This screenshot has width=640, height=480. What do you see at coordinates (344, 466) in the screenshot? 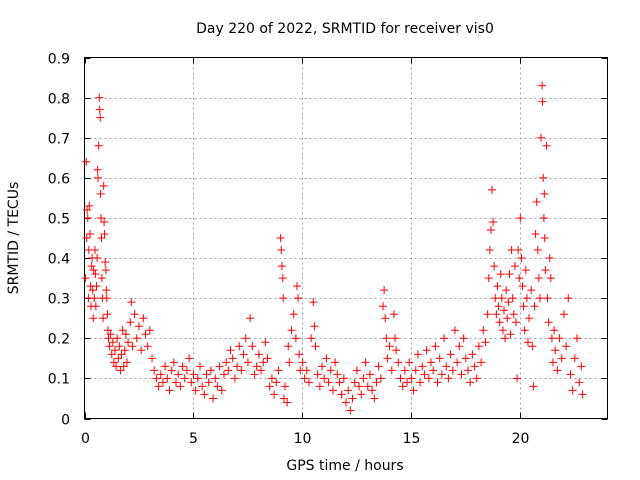
I see `x-axis-label: GPS time / hours` at bounding box center [344, 466].